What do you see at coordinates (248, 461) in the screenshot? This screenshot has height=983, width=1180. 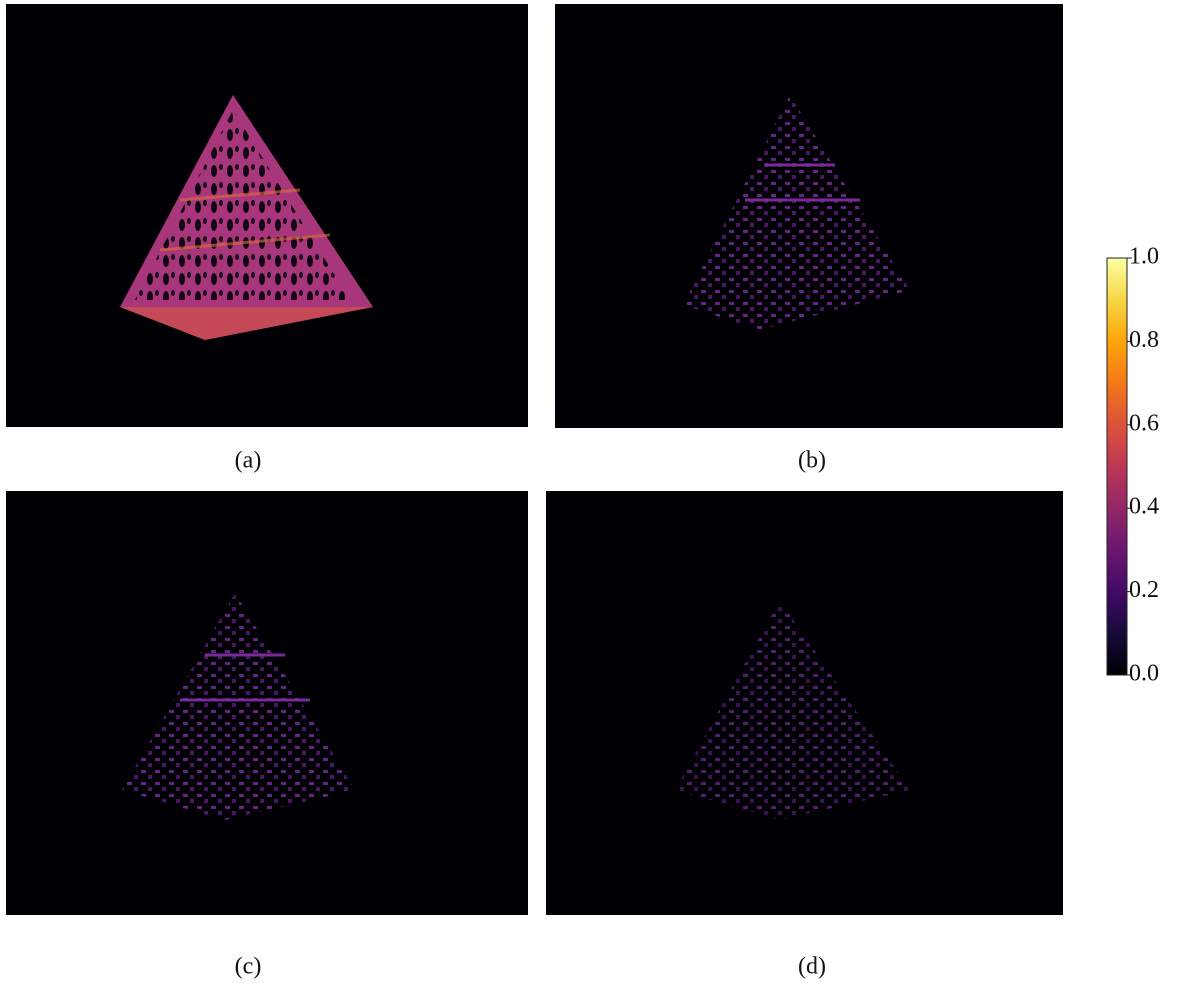 I see `panel-label: (a)` at bounding box center [248, 461].